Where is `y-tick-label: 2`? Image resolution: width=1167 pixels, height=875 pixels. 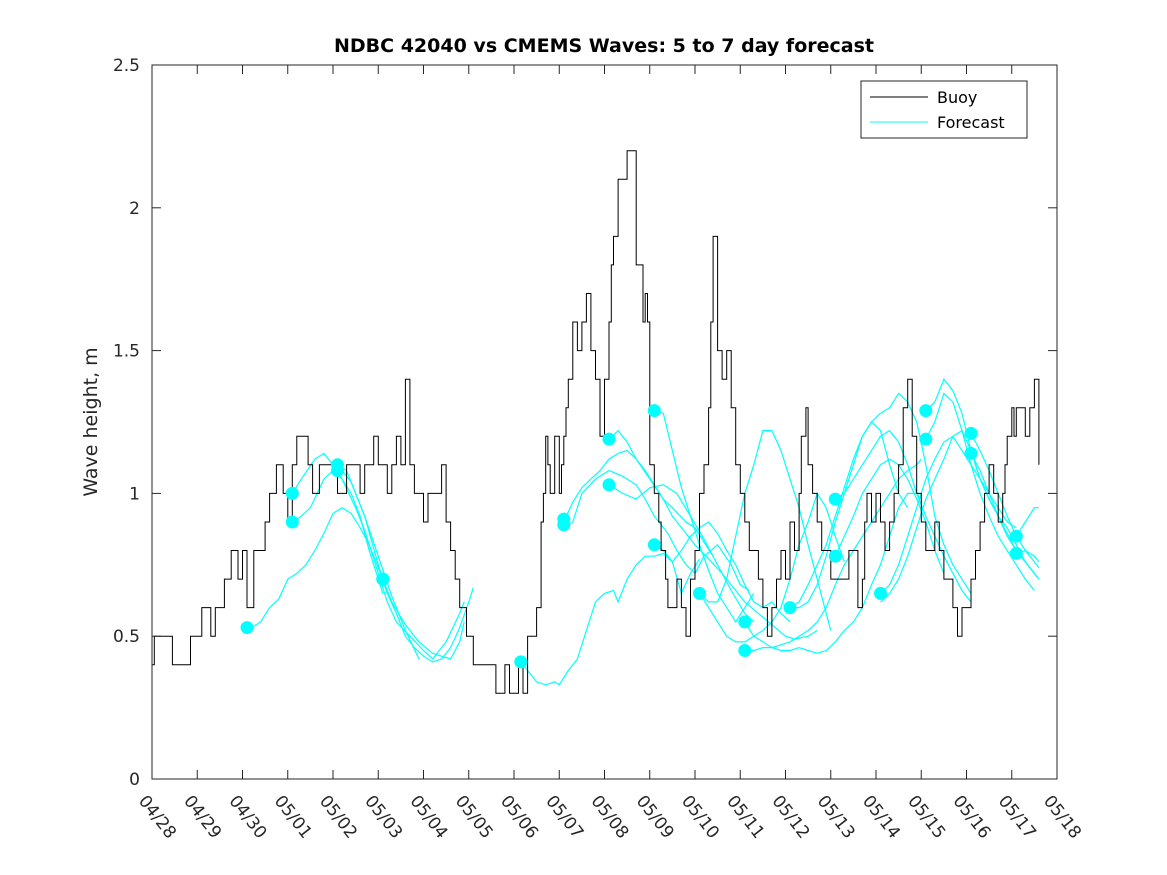
y-tick-label: 2 is located at coordinates (134, 209).